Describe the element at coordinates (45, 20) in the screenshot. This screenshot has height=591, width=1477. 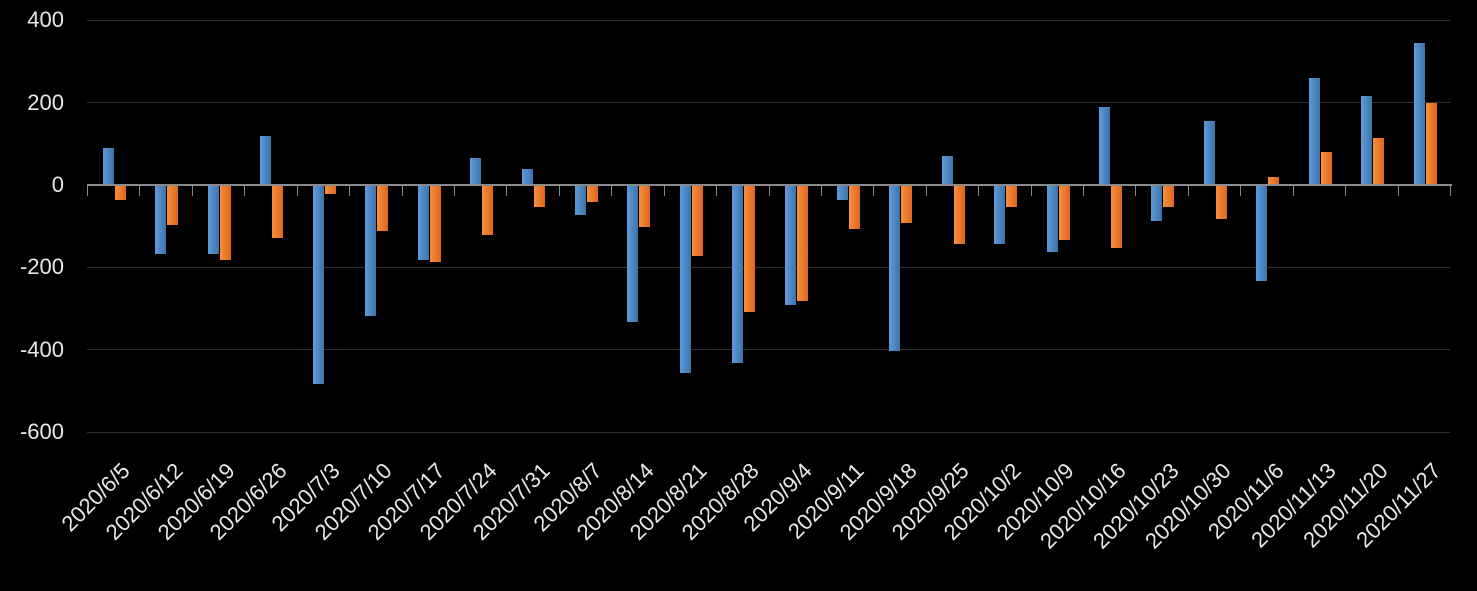
I see `y-axis-label: 400` at that location.